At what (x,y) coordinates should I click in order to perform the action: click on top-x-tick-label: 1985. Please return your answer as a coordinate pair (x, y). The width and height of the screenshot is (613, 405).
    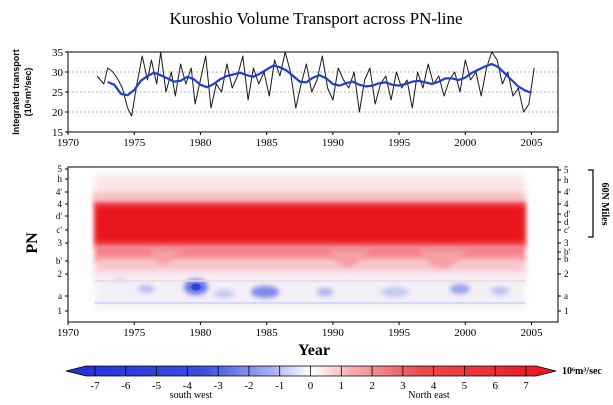
    Looking at the image, I should click on (267, 143).